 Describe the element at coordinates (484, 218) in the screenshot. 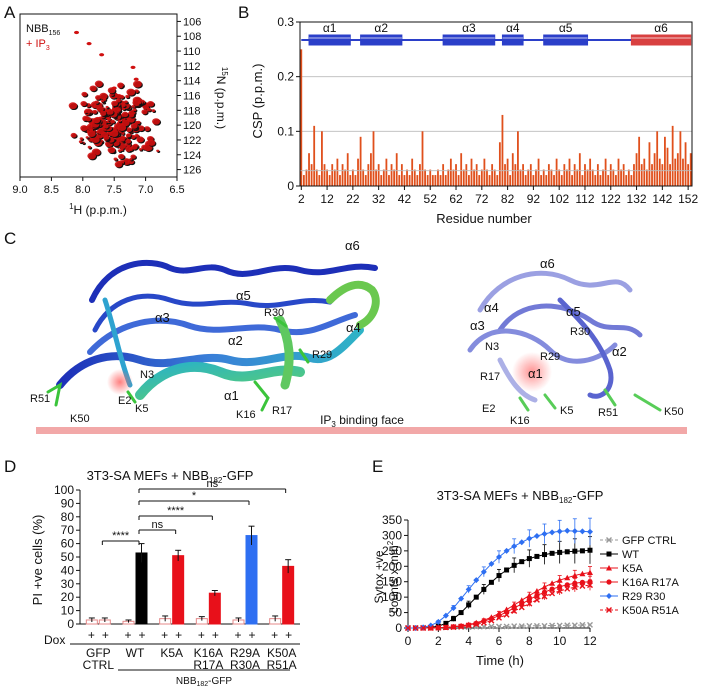

I see `csp-x-axis-label: Residue number` at that location.